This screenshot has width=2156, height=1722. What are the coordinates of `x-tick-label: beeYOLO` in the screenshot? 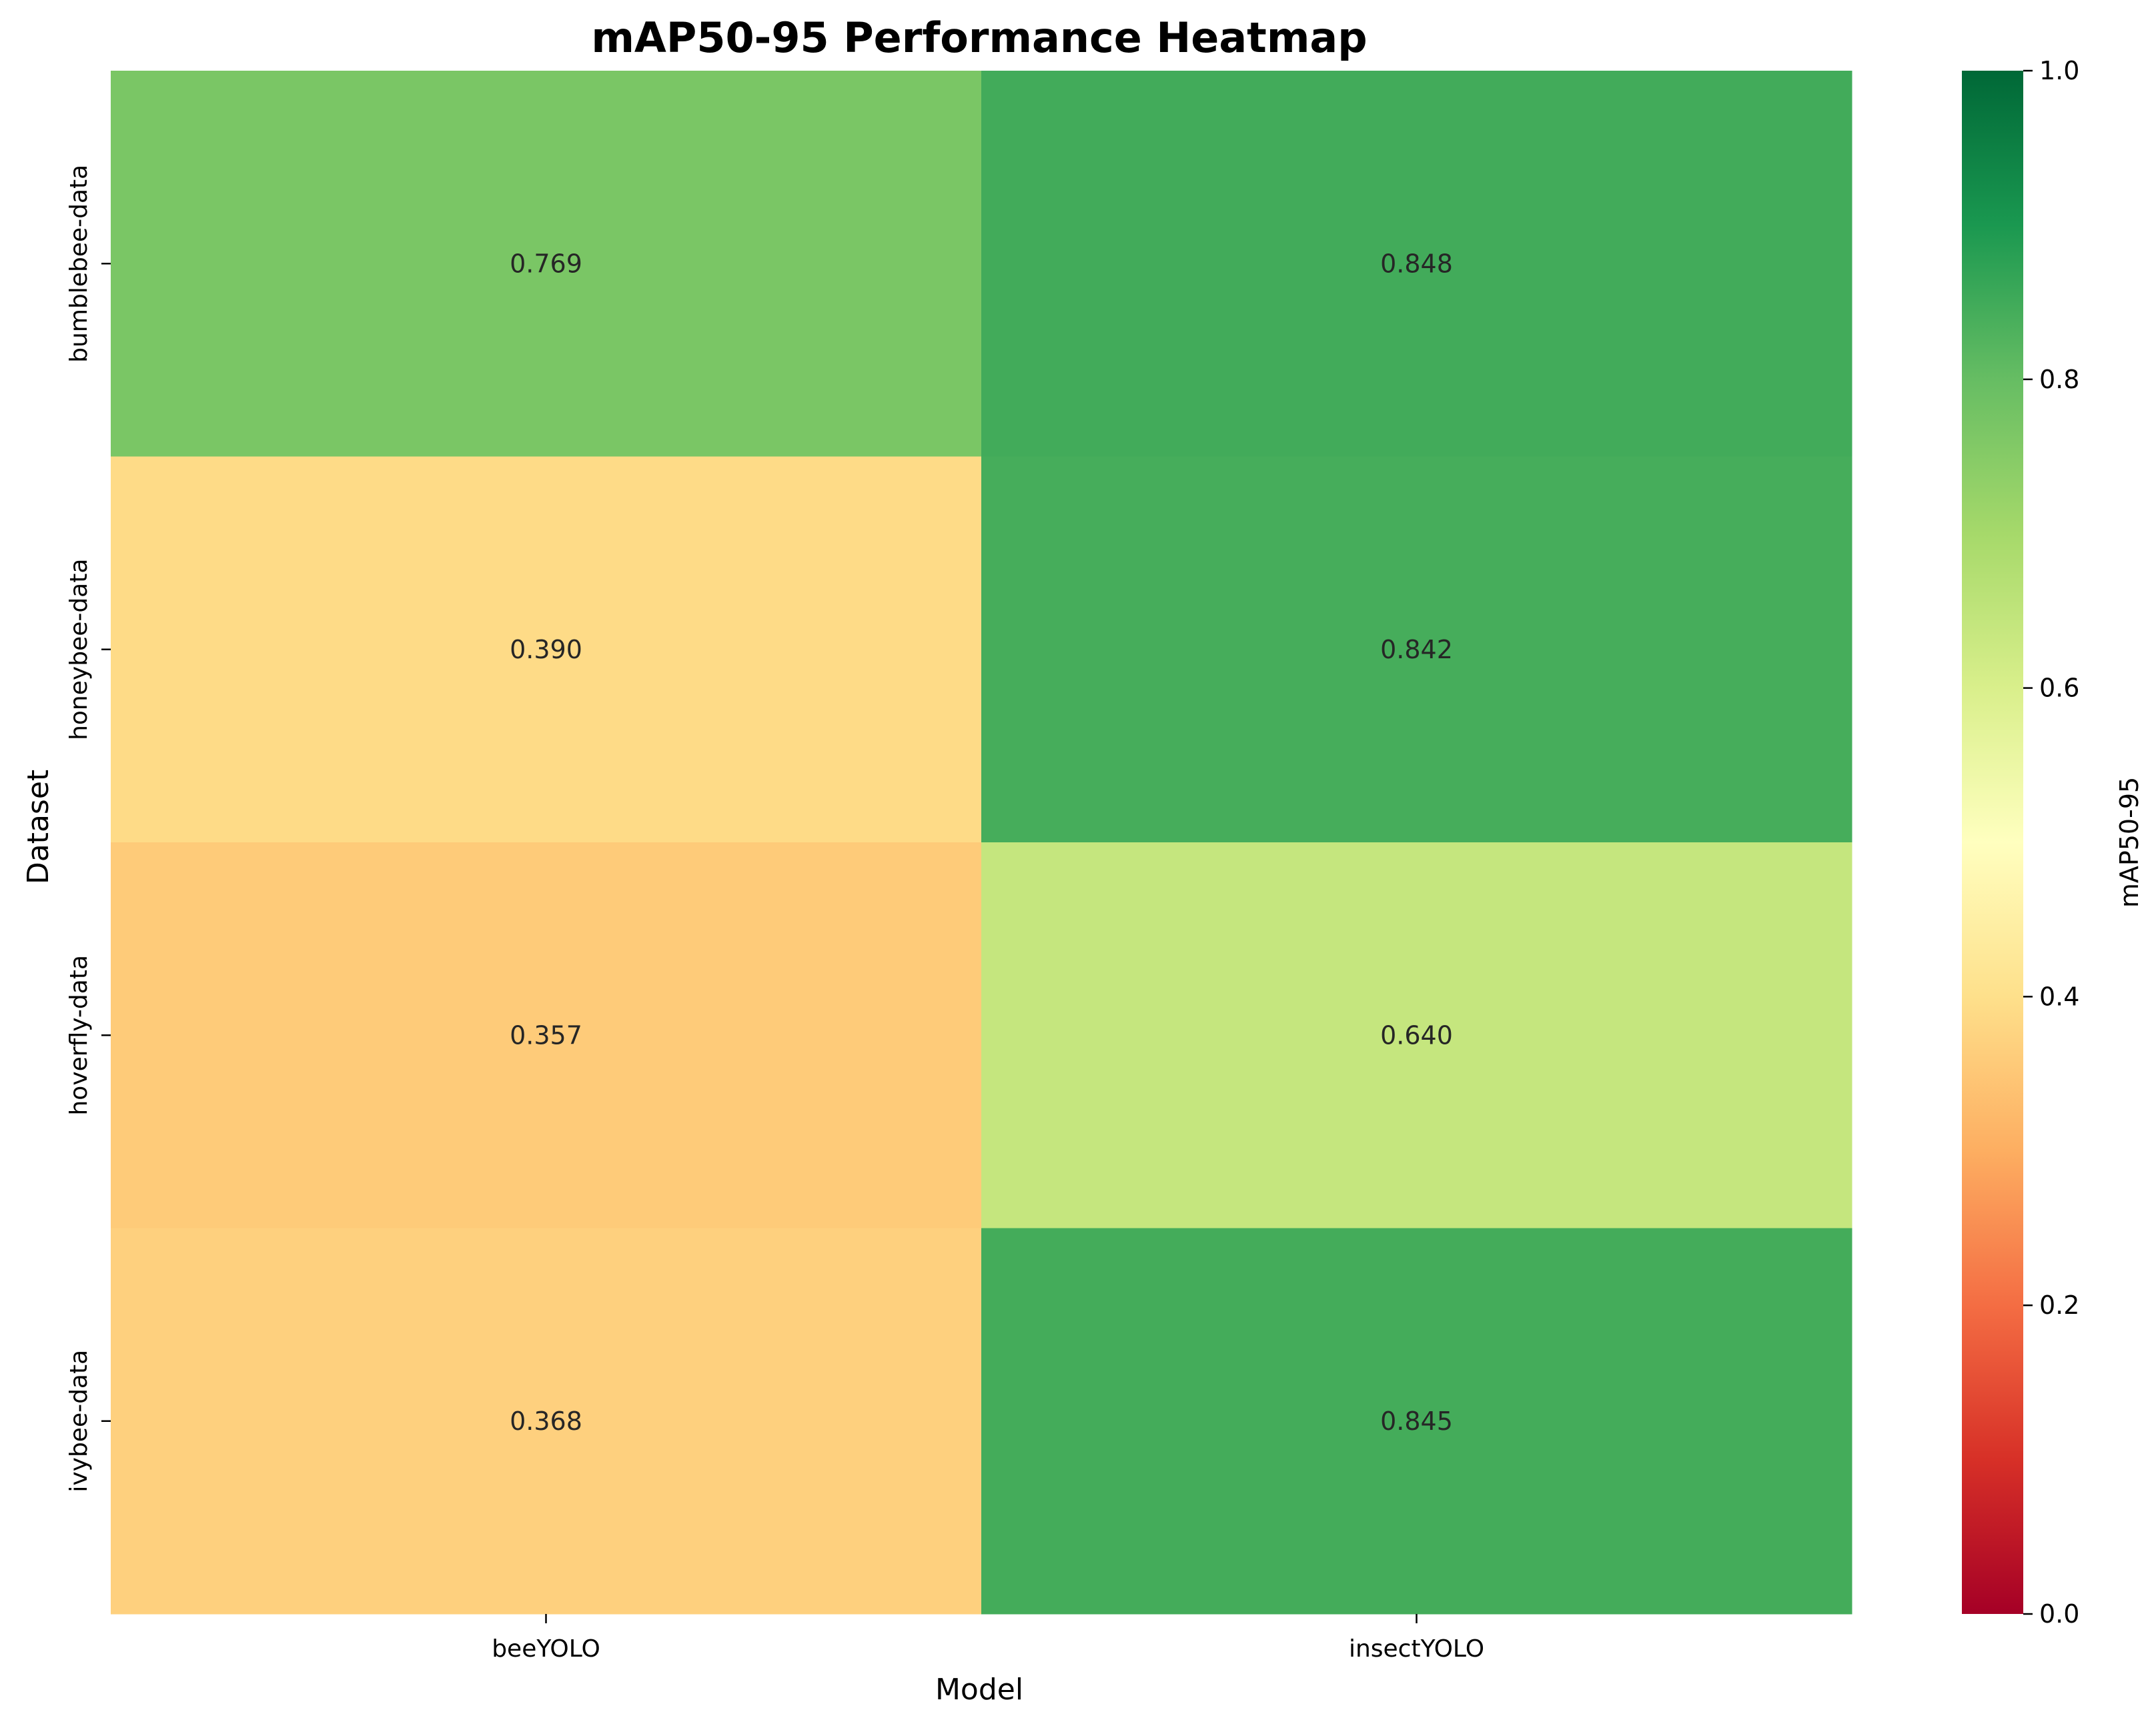 It's located at (546, 1649).